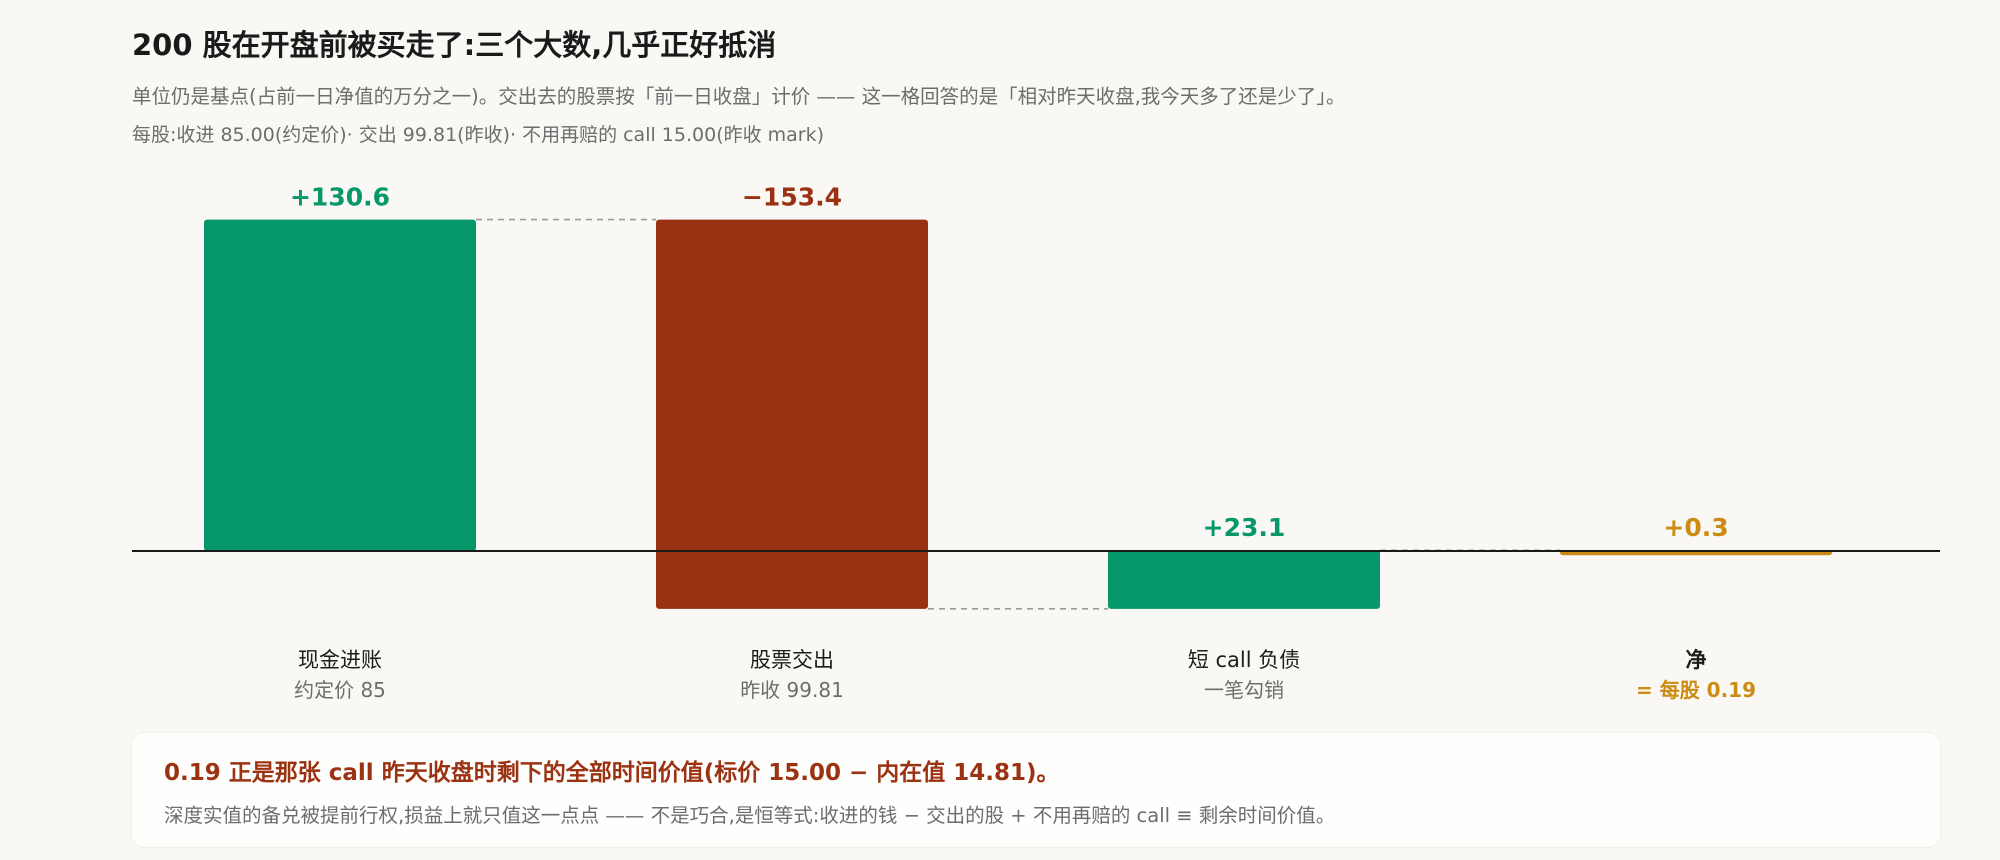  Describe the element at coordinates (340, 197) in the screenshot. I see `value-label: +130.6` at that location.